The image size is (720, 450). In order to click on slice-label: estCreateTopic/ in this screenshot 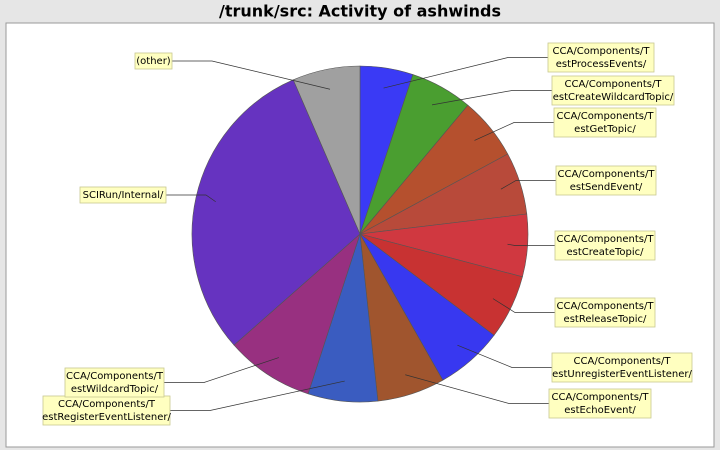, I will do `click(605, 252)`.